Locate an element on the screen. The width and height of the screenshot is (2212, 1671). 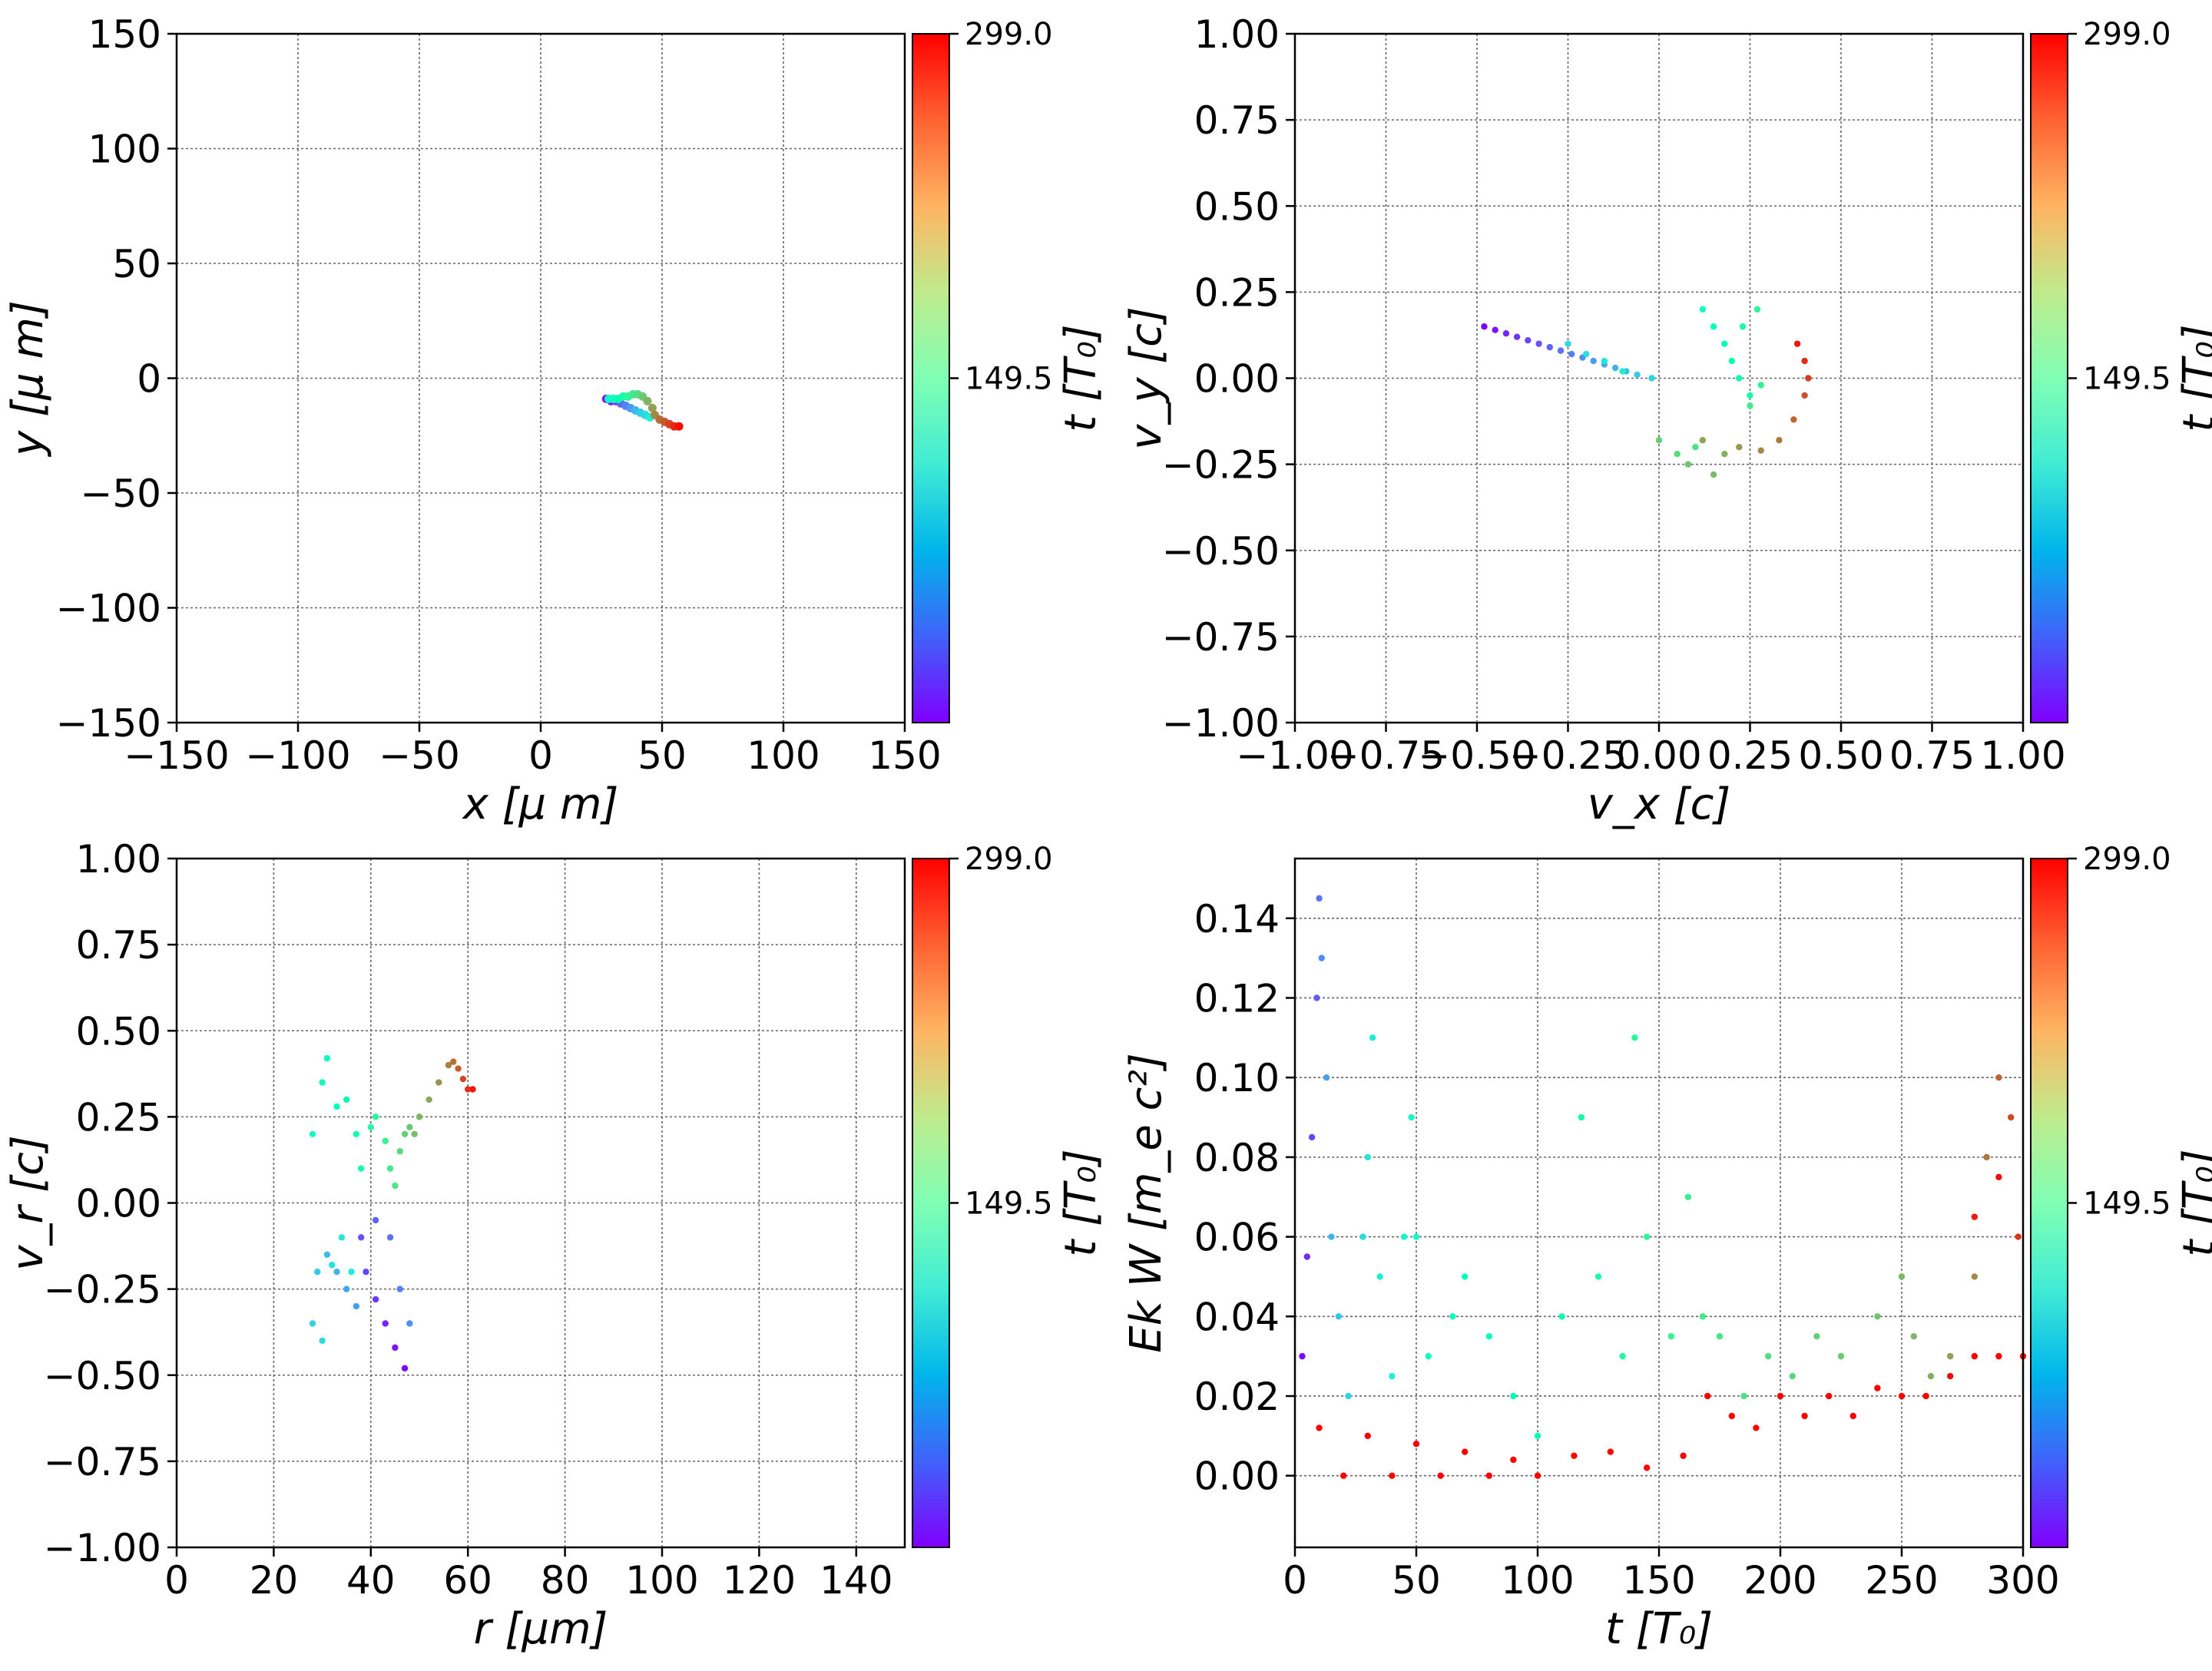
y-tick-label: −0.25 is located at coordinates (1221, 465).